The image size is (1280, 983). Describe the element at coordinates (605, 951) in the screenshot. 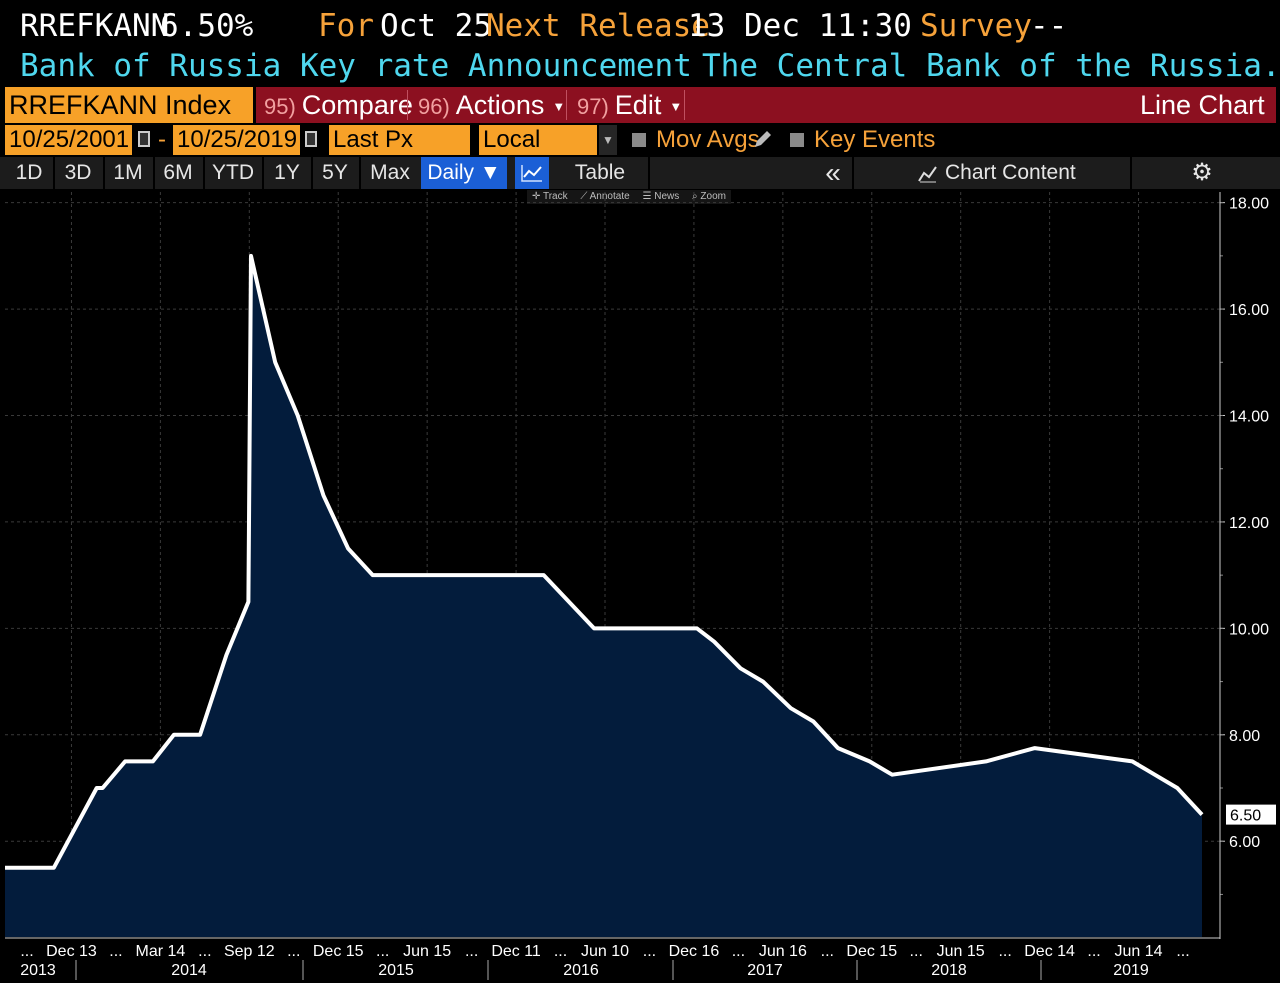

I see `x-tick-label: Jun 10` at that location.